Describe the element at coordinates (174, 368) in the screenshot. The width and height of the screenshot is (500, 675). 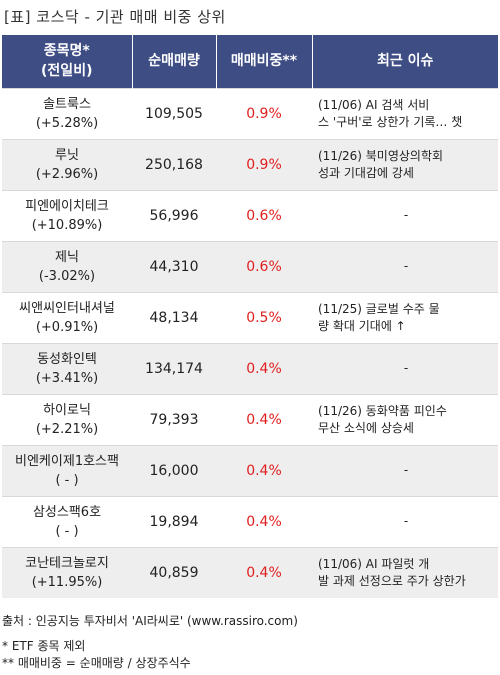
I see `net-buy-value: 134,174` at that location.